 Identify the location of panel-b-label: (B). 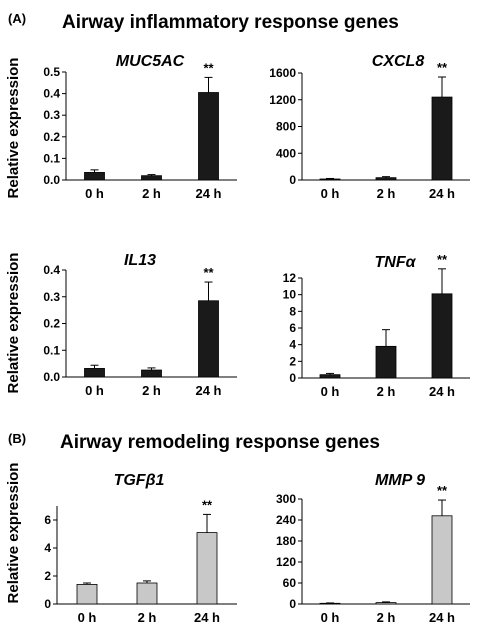
(17, 438).